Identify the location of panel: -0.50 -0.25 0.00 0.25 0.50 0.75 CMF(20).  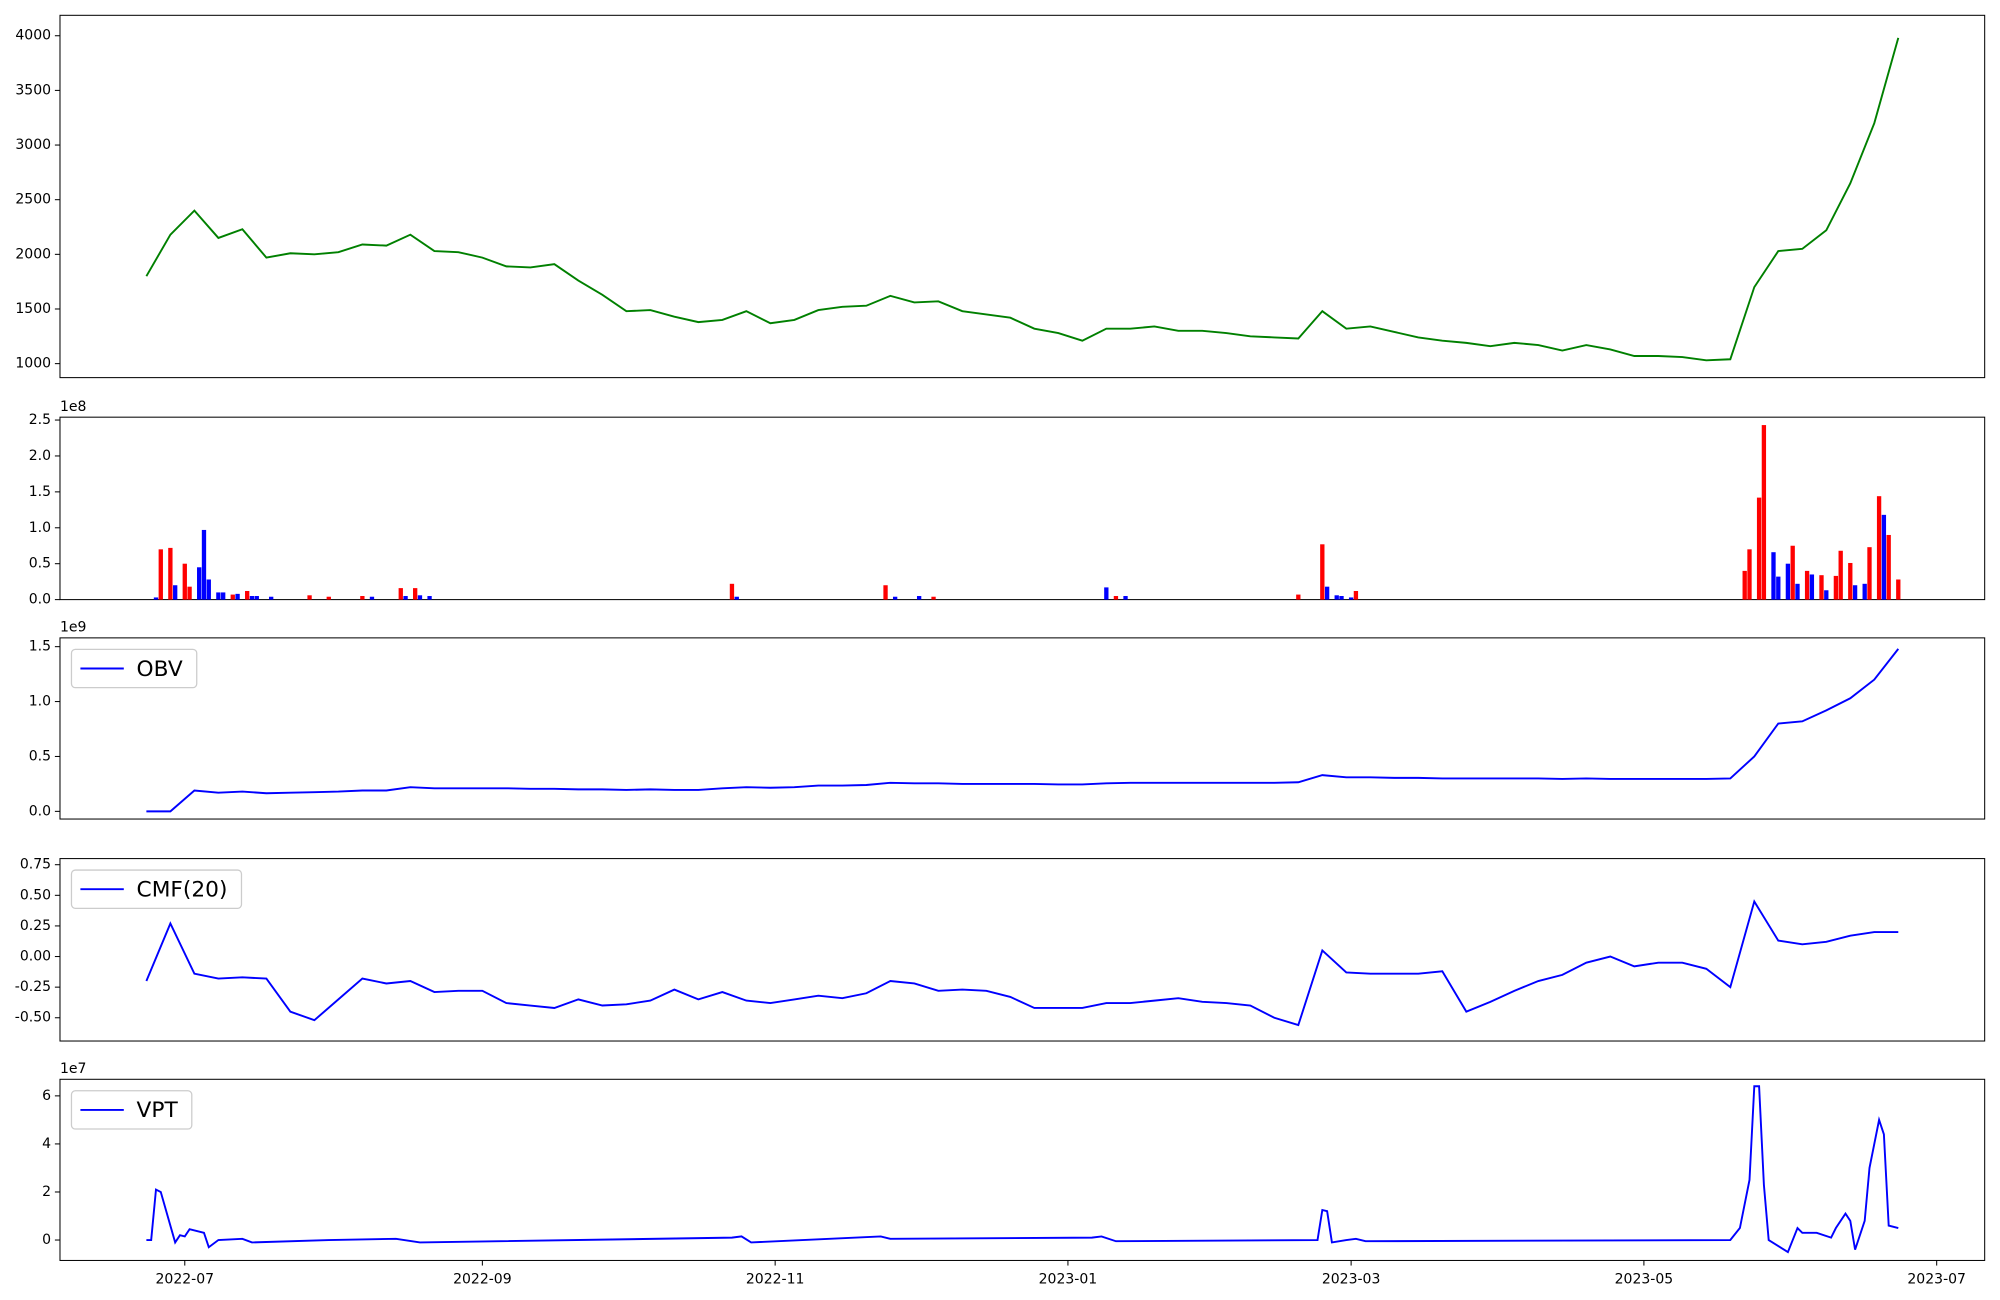
(1000, 949).